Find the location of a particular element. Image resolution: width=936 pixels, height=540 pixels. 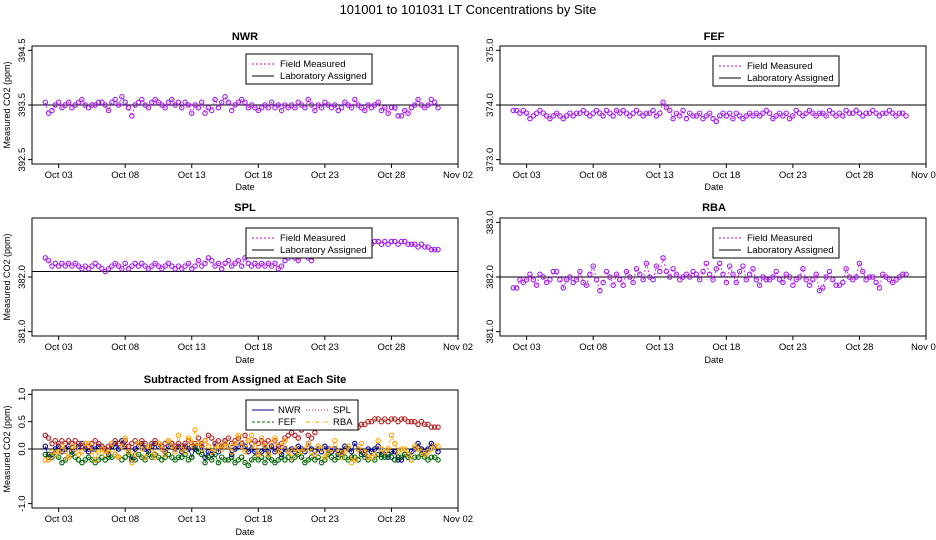

panel-fef-legend: Field Measured Laboratory Assigned is located at coordinates (776, 71).